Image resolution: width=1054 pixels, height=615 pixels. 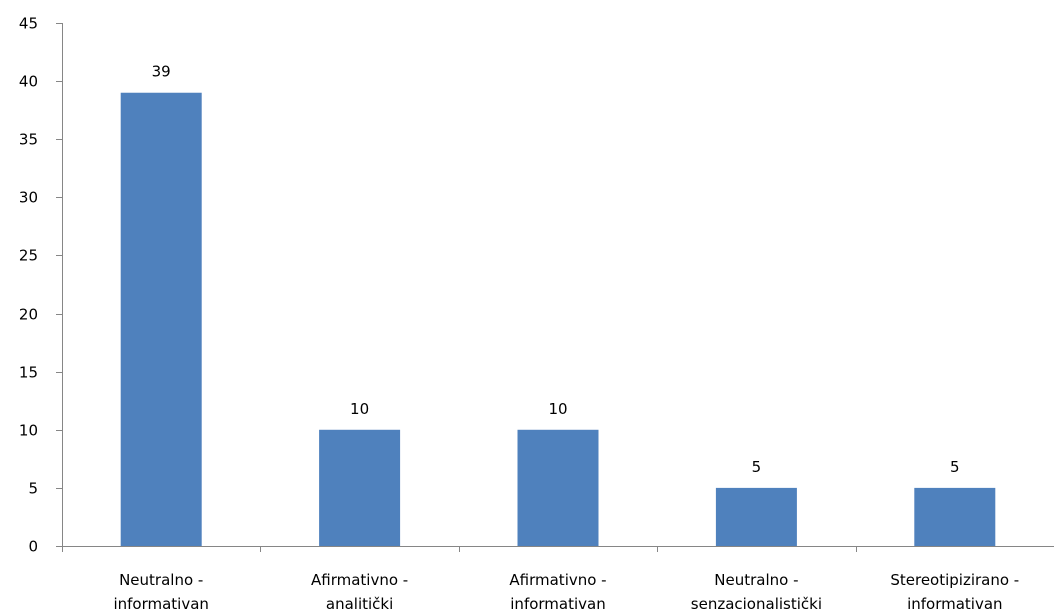 I want to click on y-tick-label: 0, so click(x=33, y=547).